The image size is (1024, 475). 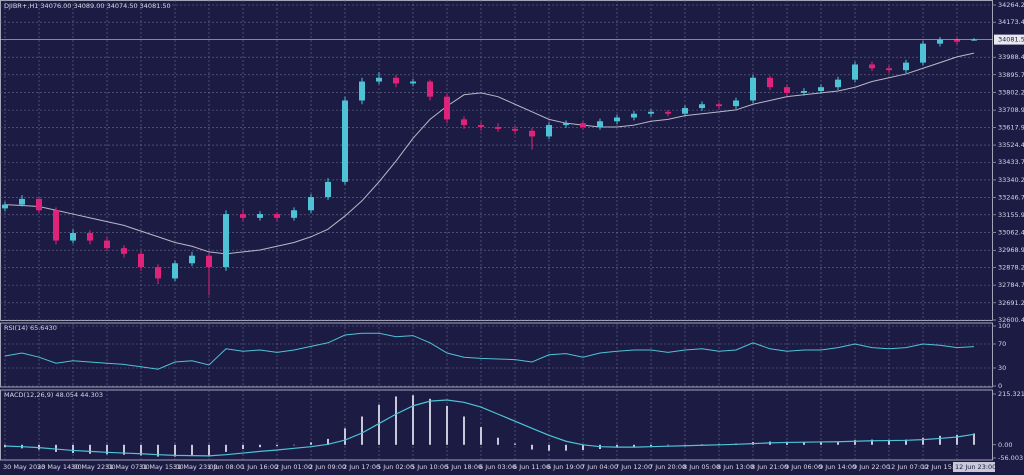 What do you see at coordinates (293, 467) in the screenshot?
I see `x-tick-label: 2 Jun 01:00` at bounding box center [293, 467].